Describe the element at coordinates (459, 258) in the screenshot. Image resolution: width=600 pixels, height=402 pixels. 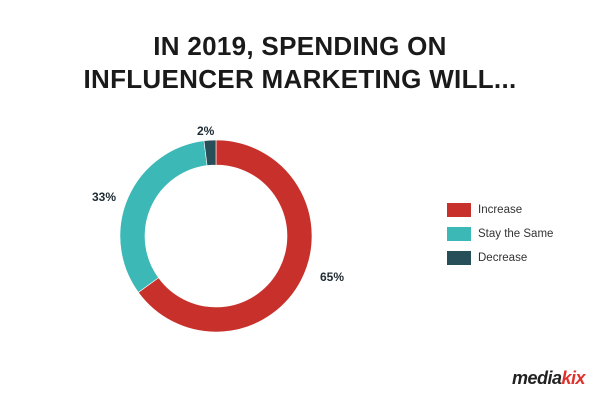
I see `legend-swatch-decrease` at that location.